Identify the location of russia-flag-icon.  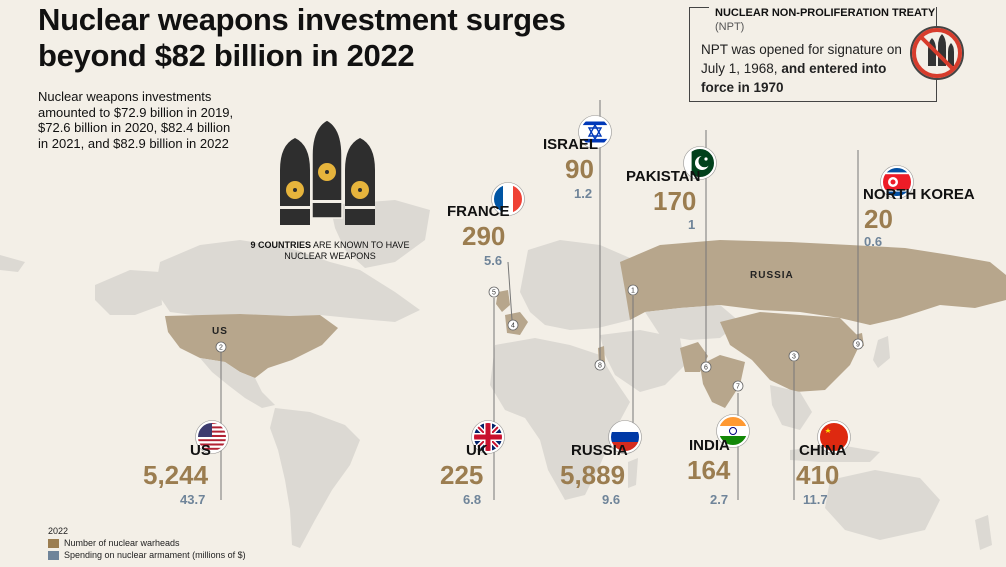
(625, 437).